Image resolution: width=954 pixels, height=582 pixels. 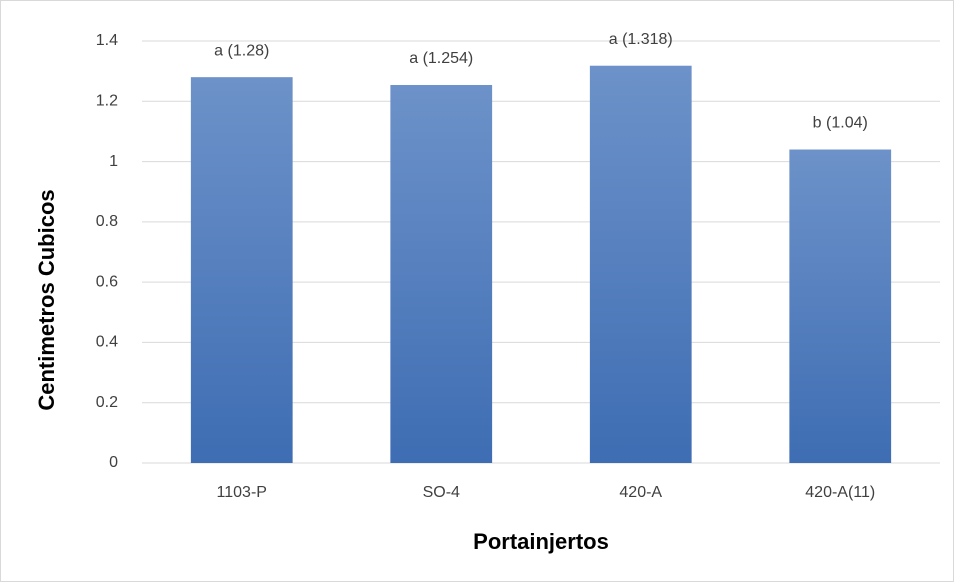 I want to click on x-tick-label: 420-A, so click(x=640, y=492).